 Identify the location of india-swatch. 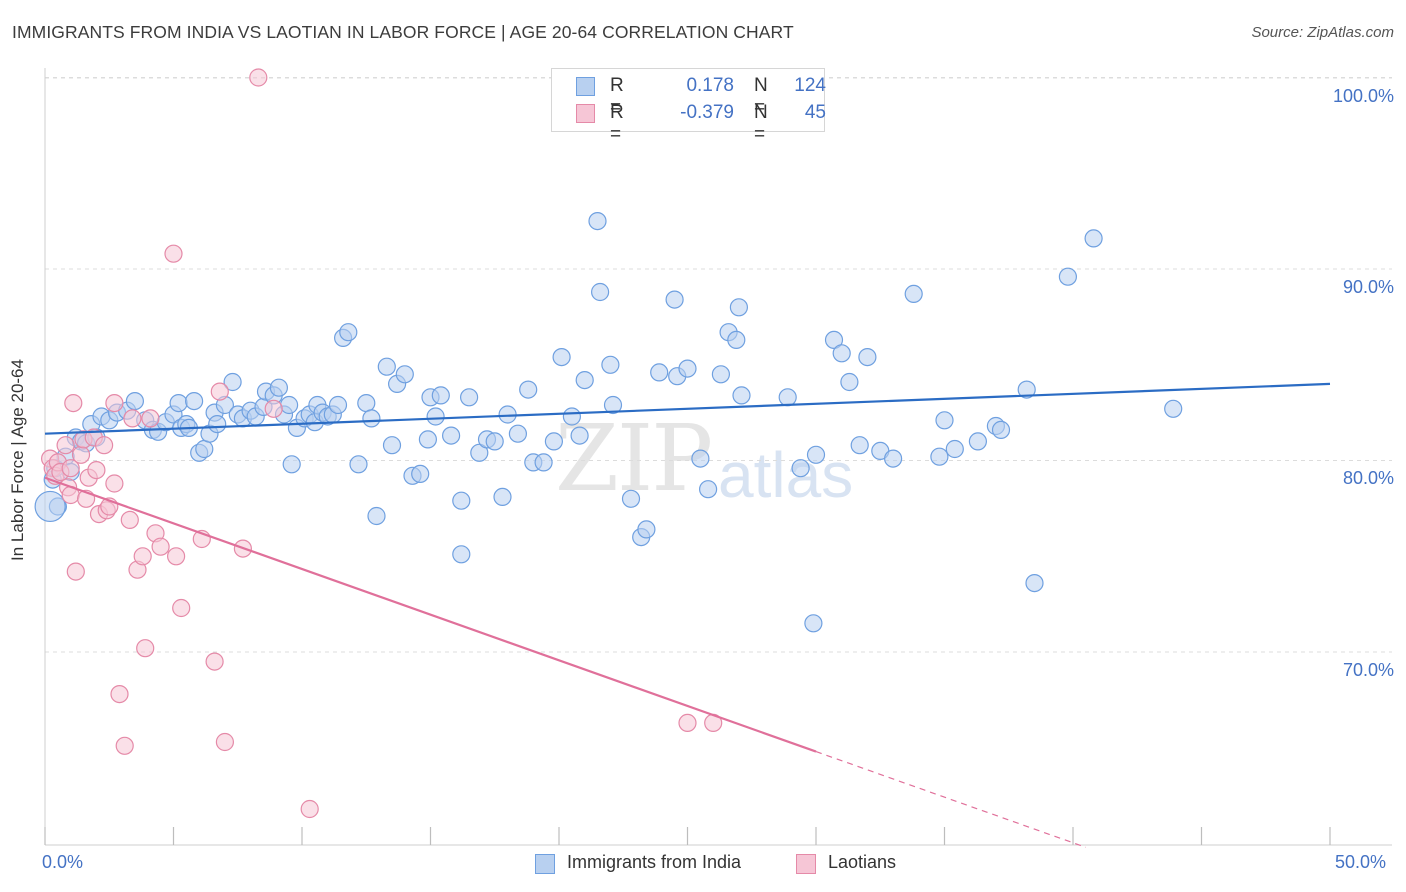
(585, 86).